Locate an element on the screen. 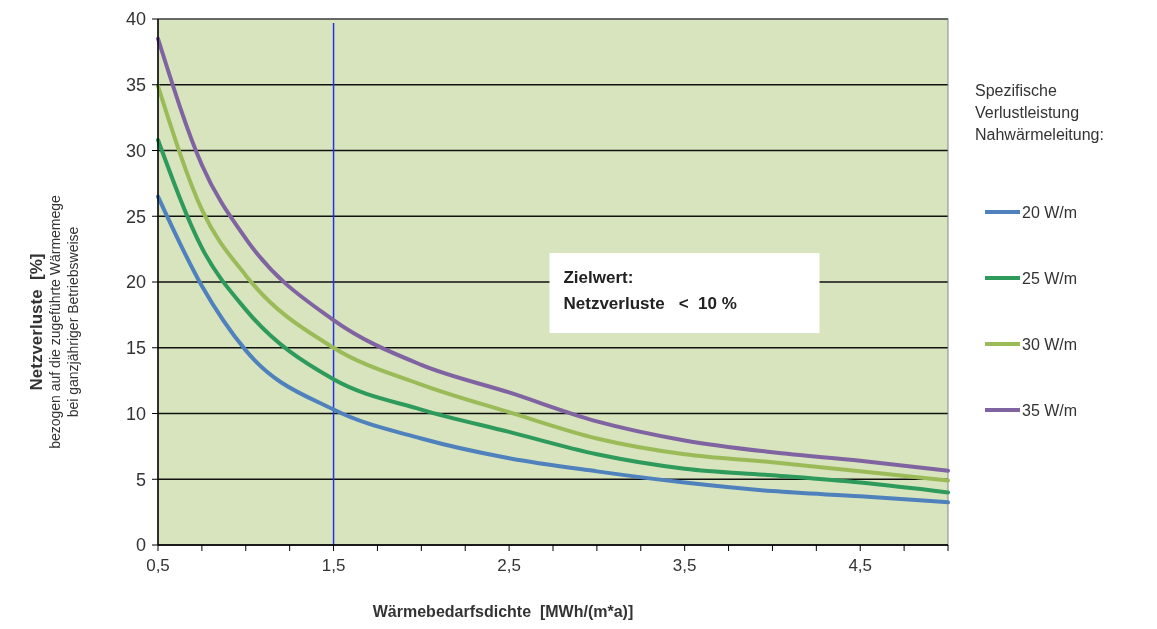  y-tick-label: 35 is located at coordinates (135, 85).